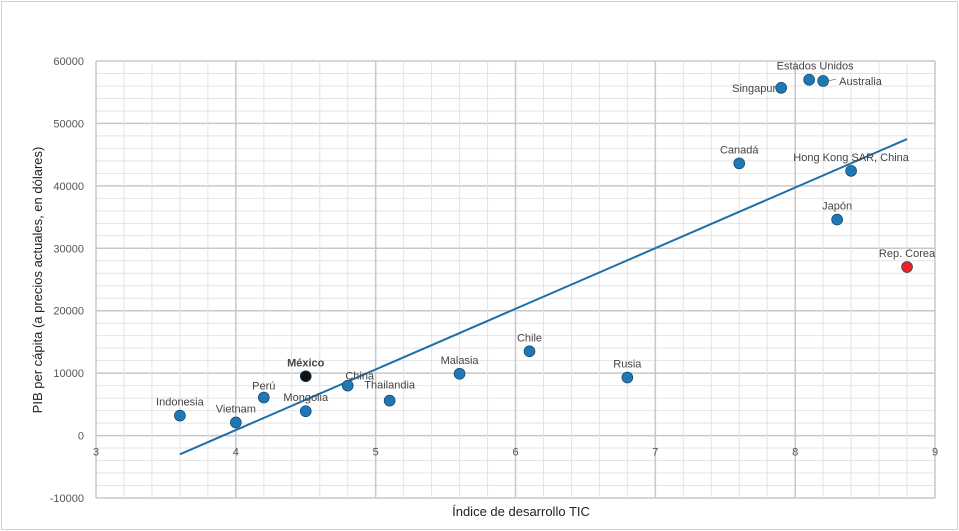 This screenshot has height=531, width=959. What do you see at coordinates (861, 82) in the screenshot?
I see `point-label: Australia` at bounding box center [861, 82].